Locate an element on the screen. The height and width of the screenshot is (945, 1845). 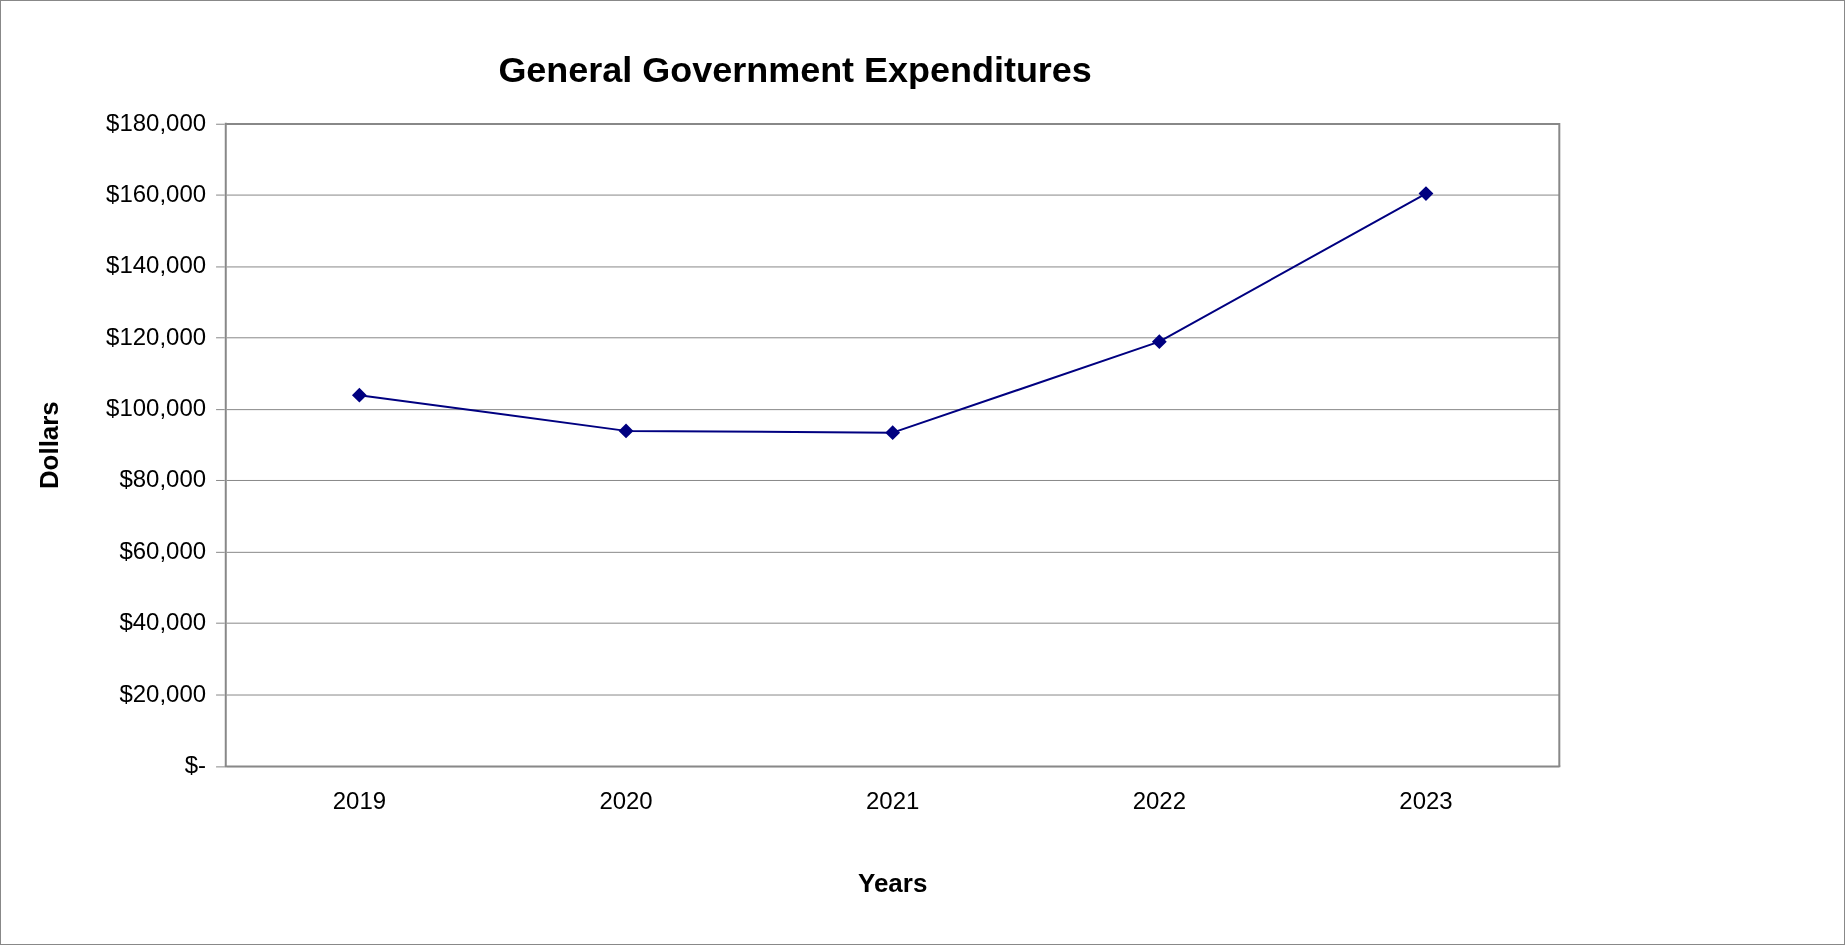
x-tick-label: 2023 is located at coordinates (1426, 801).